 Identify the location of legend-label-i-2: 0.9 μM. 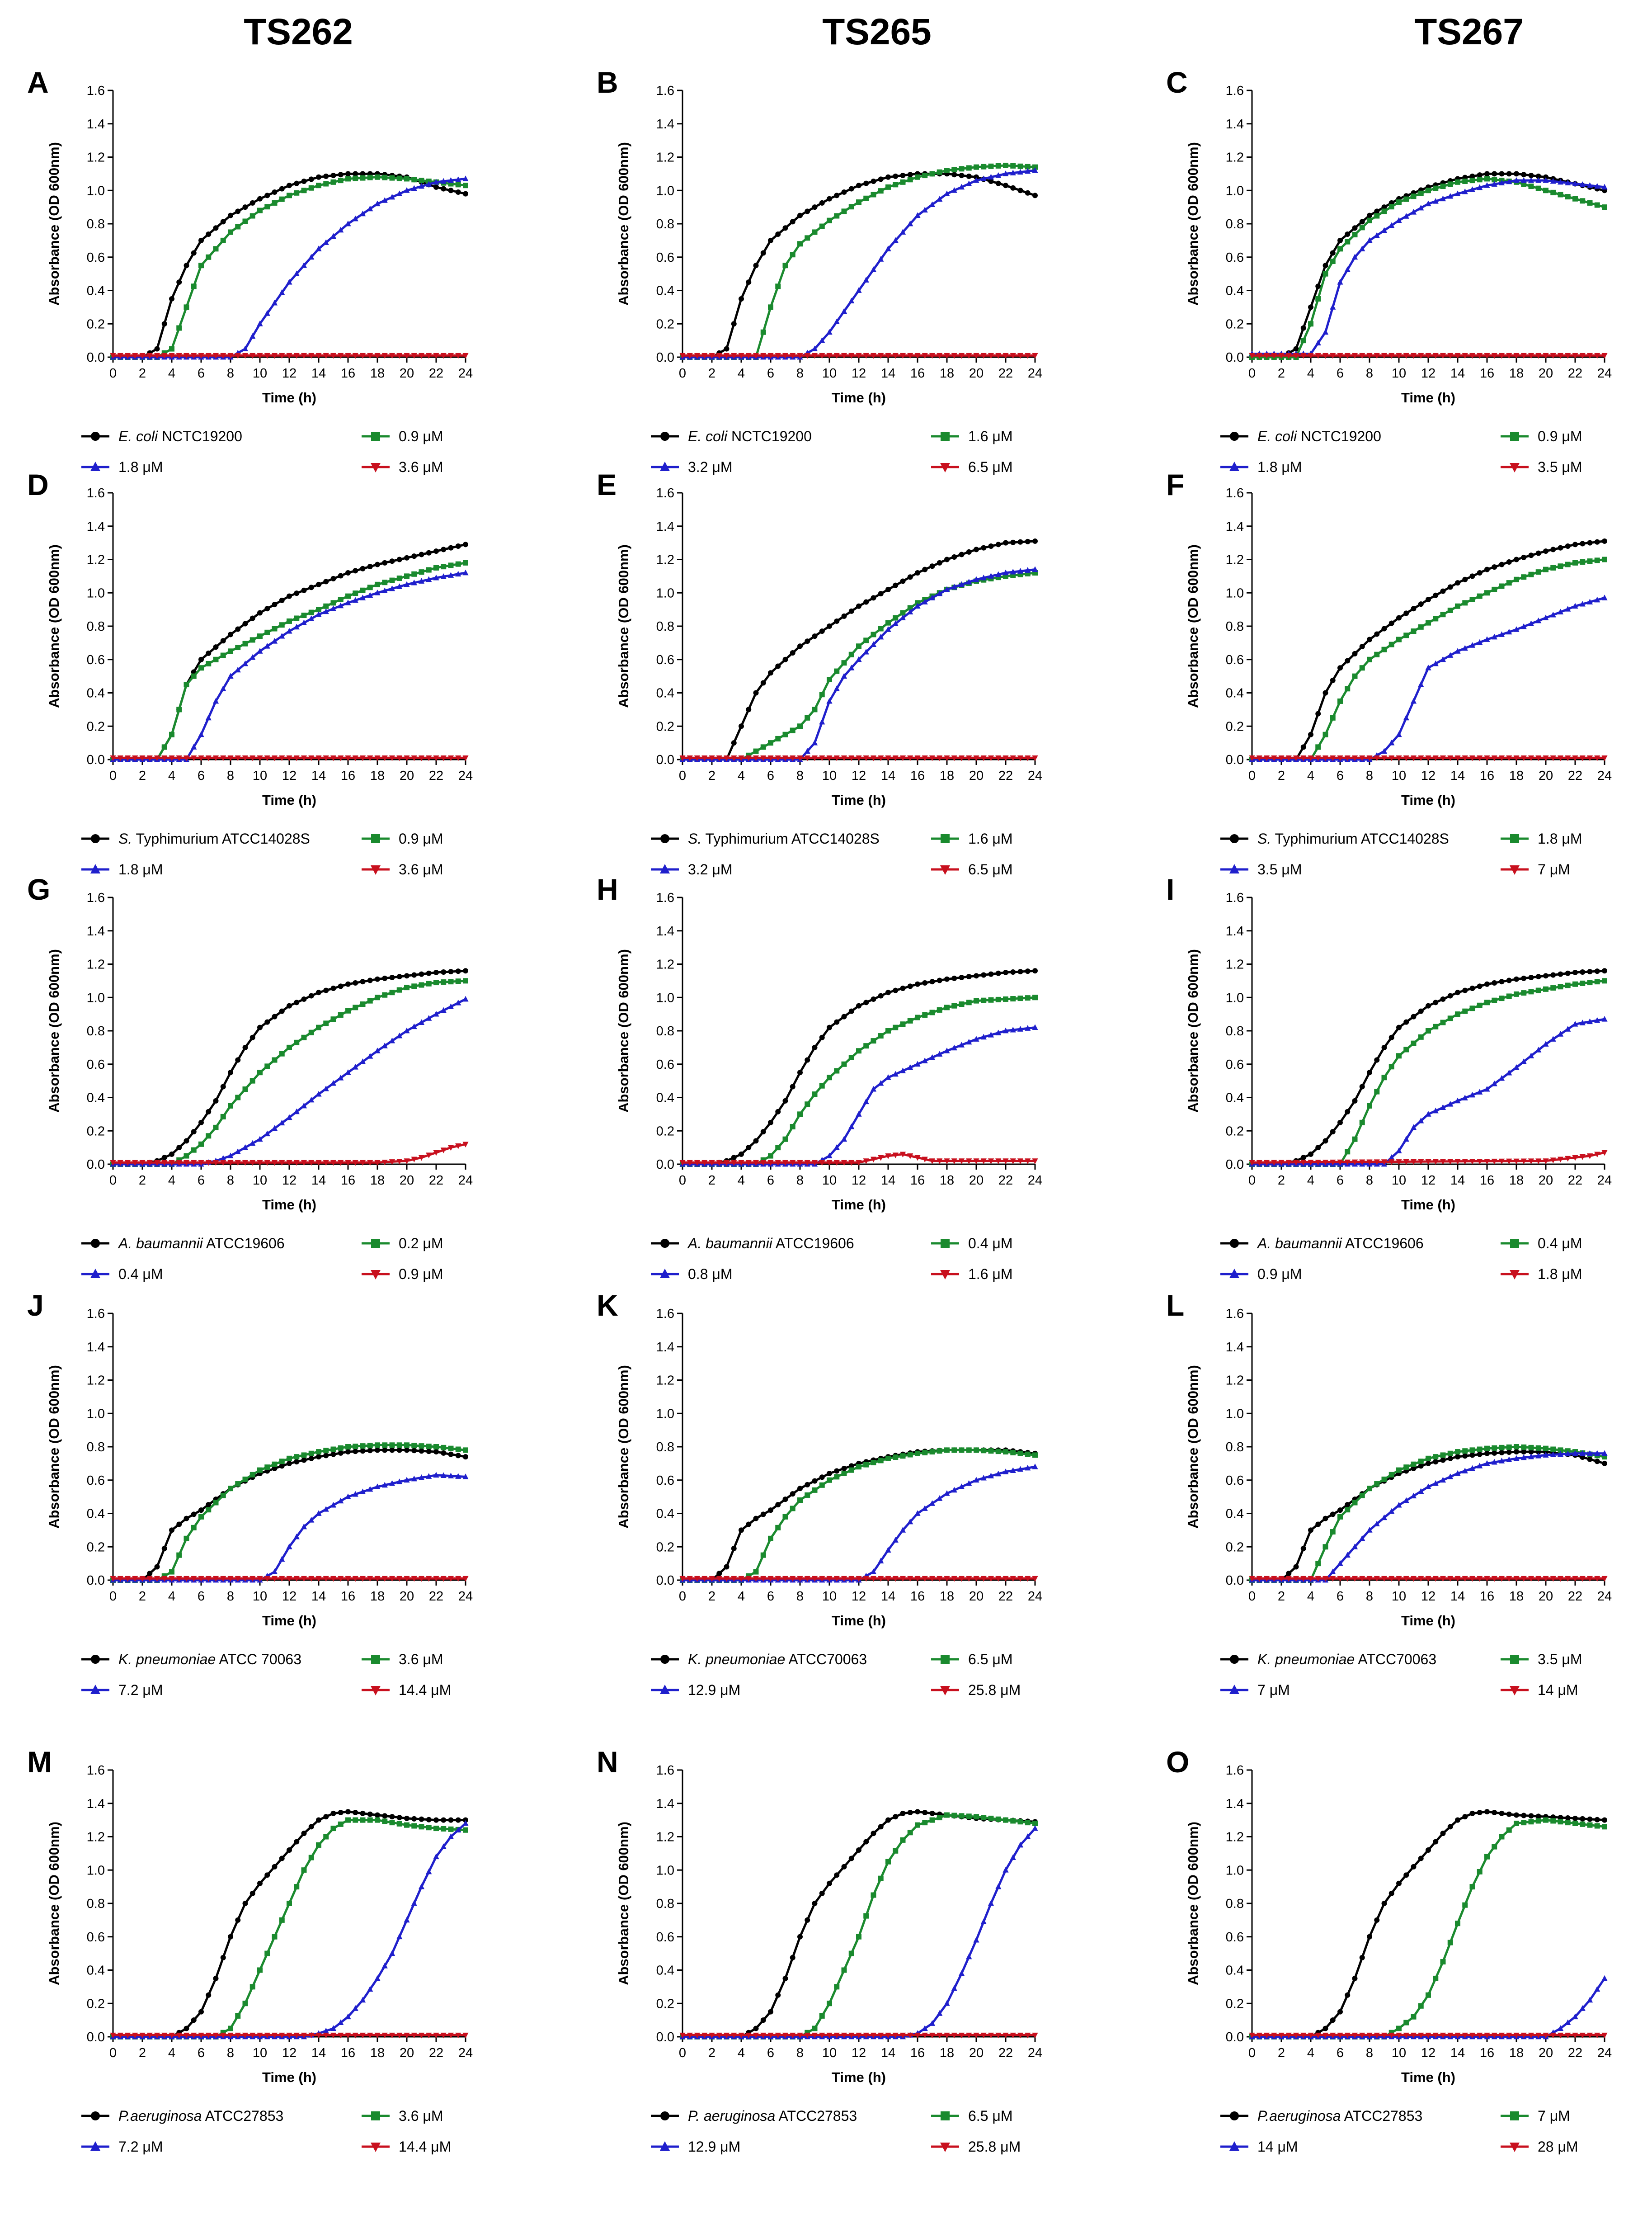
(1280, 1274).